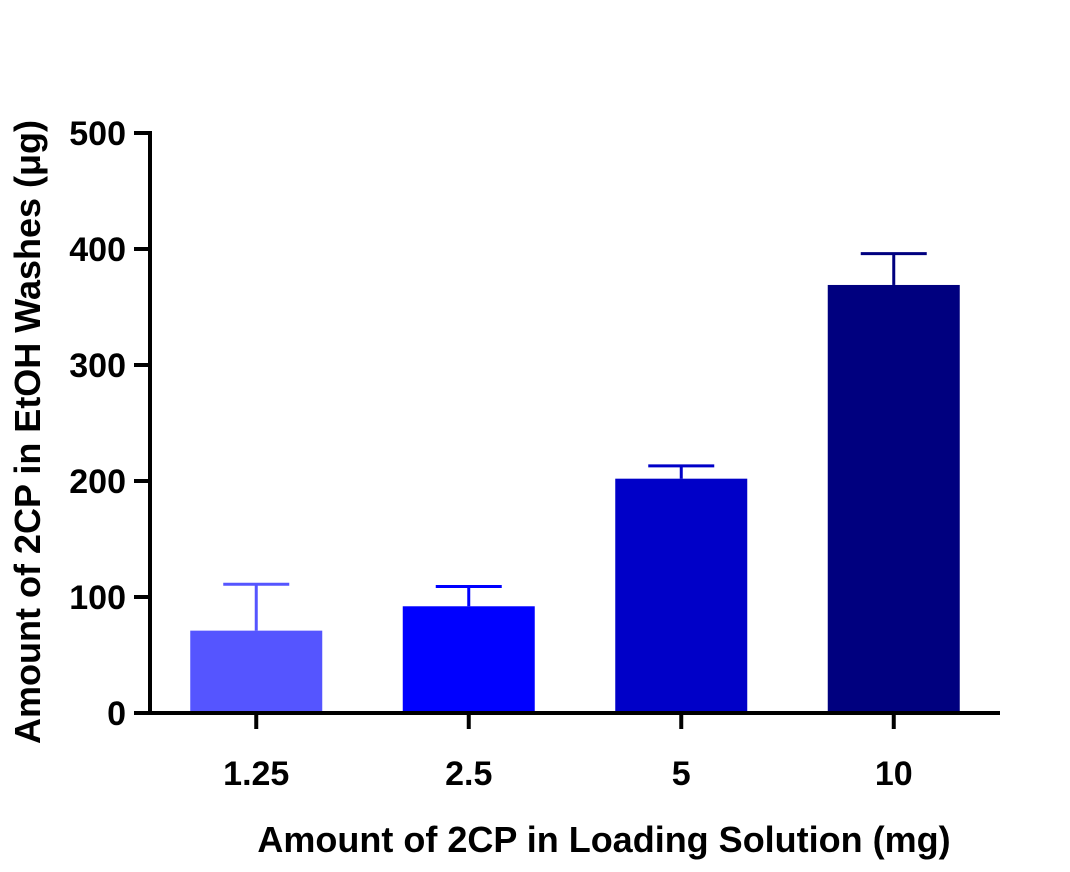  What do you see at coordinates (97, 482) in the screenshot?
I see `y-tick-label-200: 200` at bounding box center [97, 482].